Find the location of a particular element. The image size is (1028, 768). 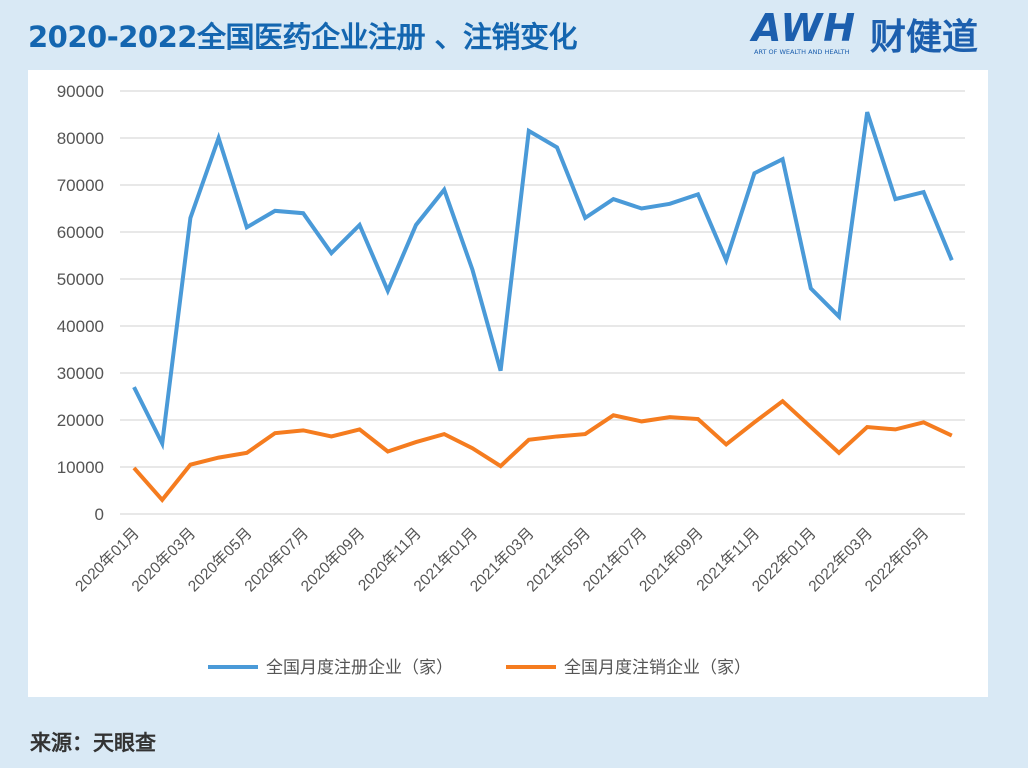

chart-title: 2020-2022全国医药企业注册 、注销变化 is located at coordinates (303, 37).